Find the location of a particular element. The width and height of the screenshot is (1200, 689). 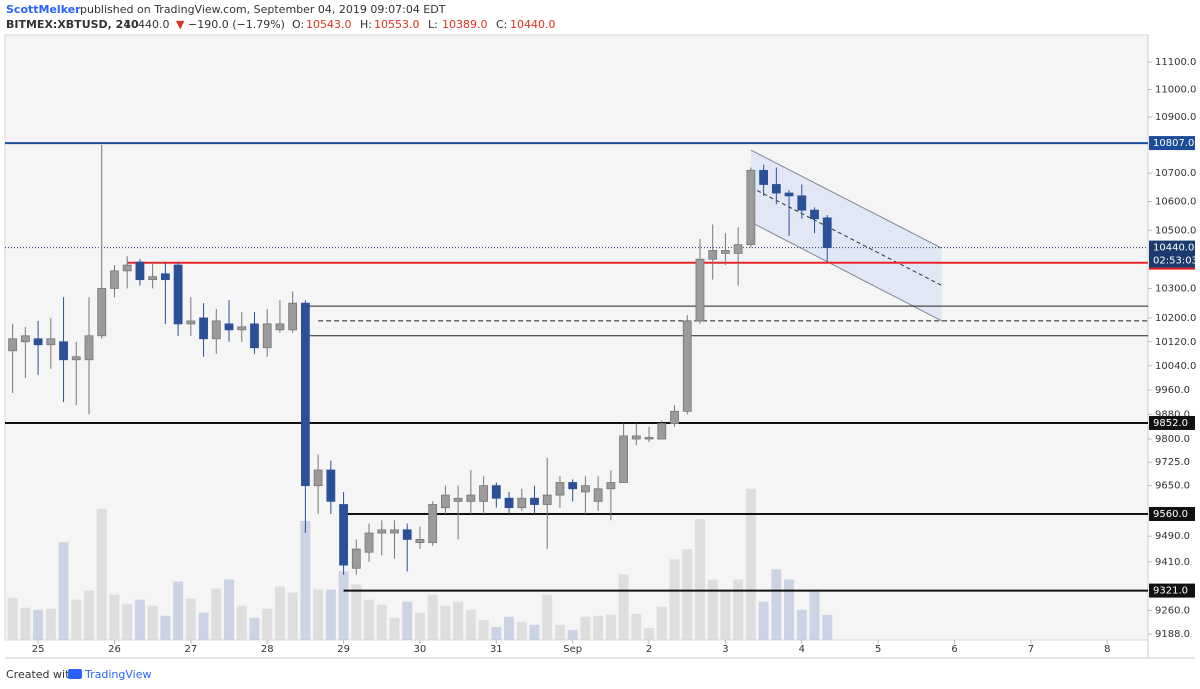

last: 10440.0 is located at coordinates (147, 24).